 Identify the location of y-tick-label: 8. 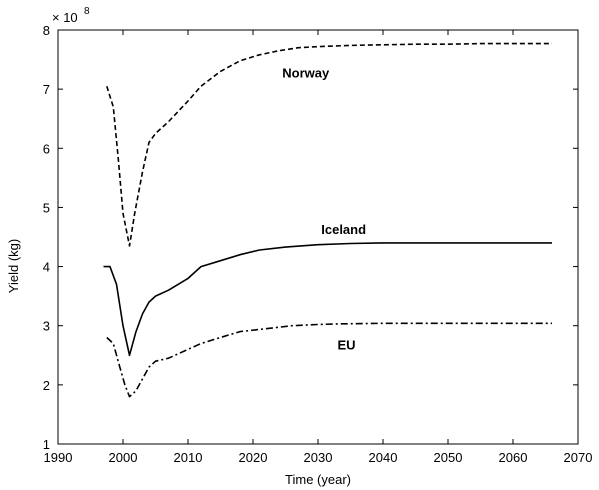
(46, 30).